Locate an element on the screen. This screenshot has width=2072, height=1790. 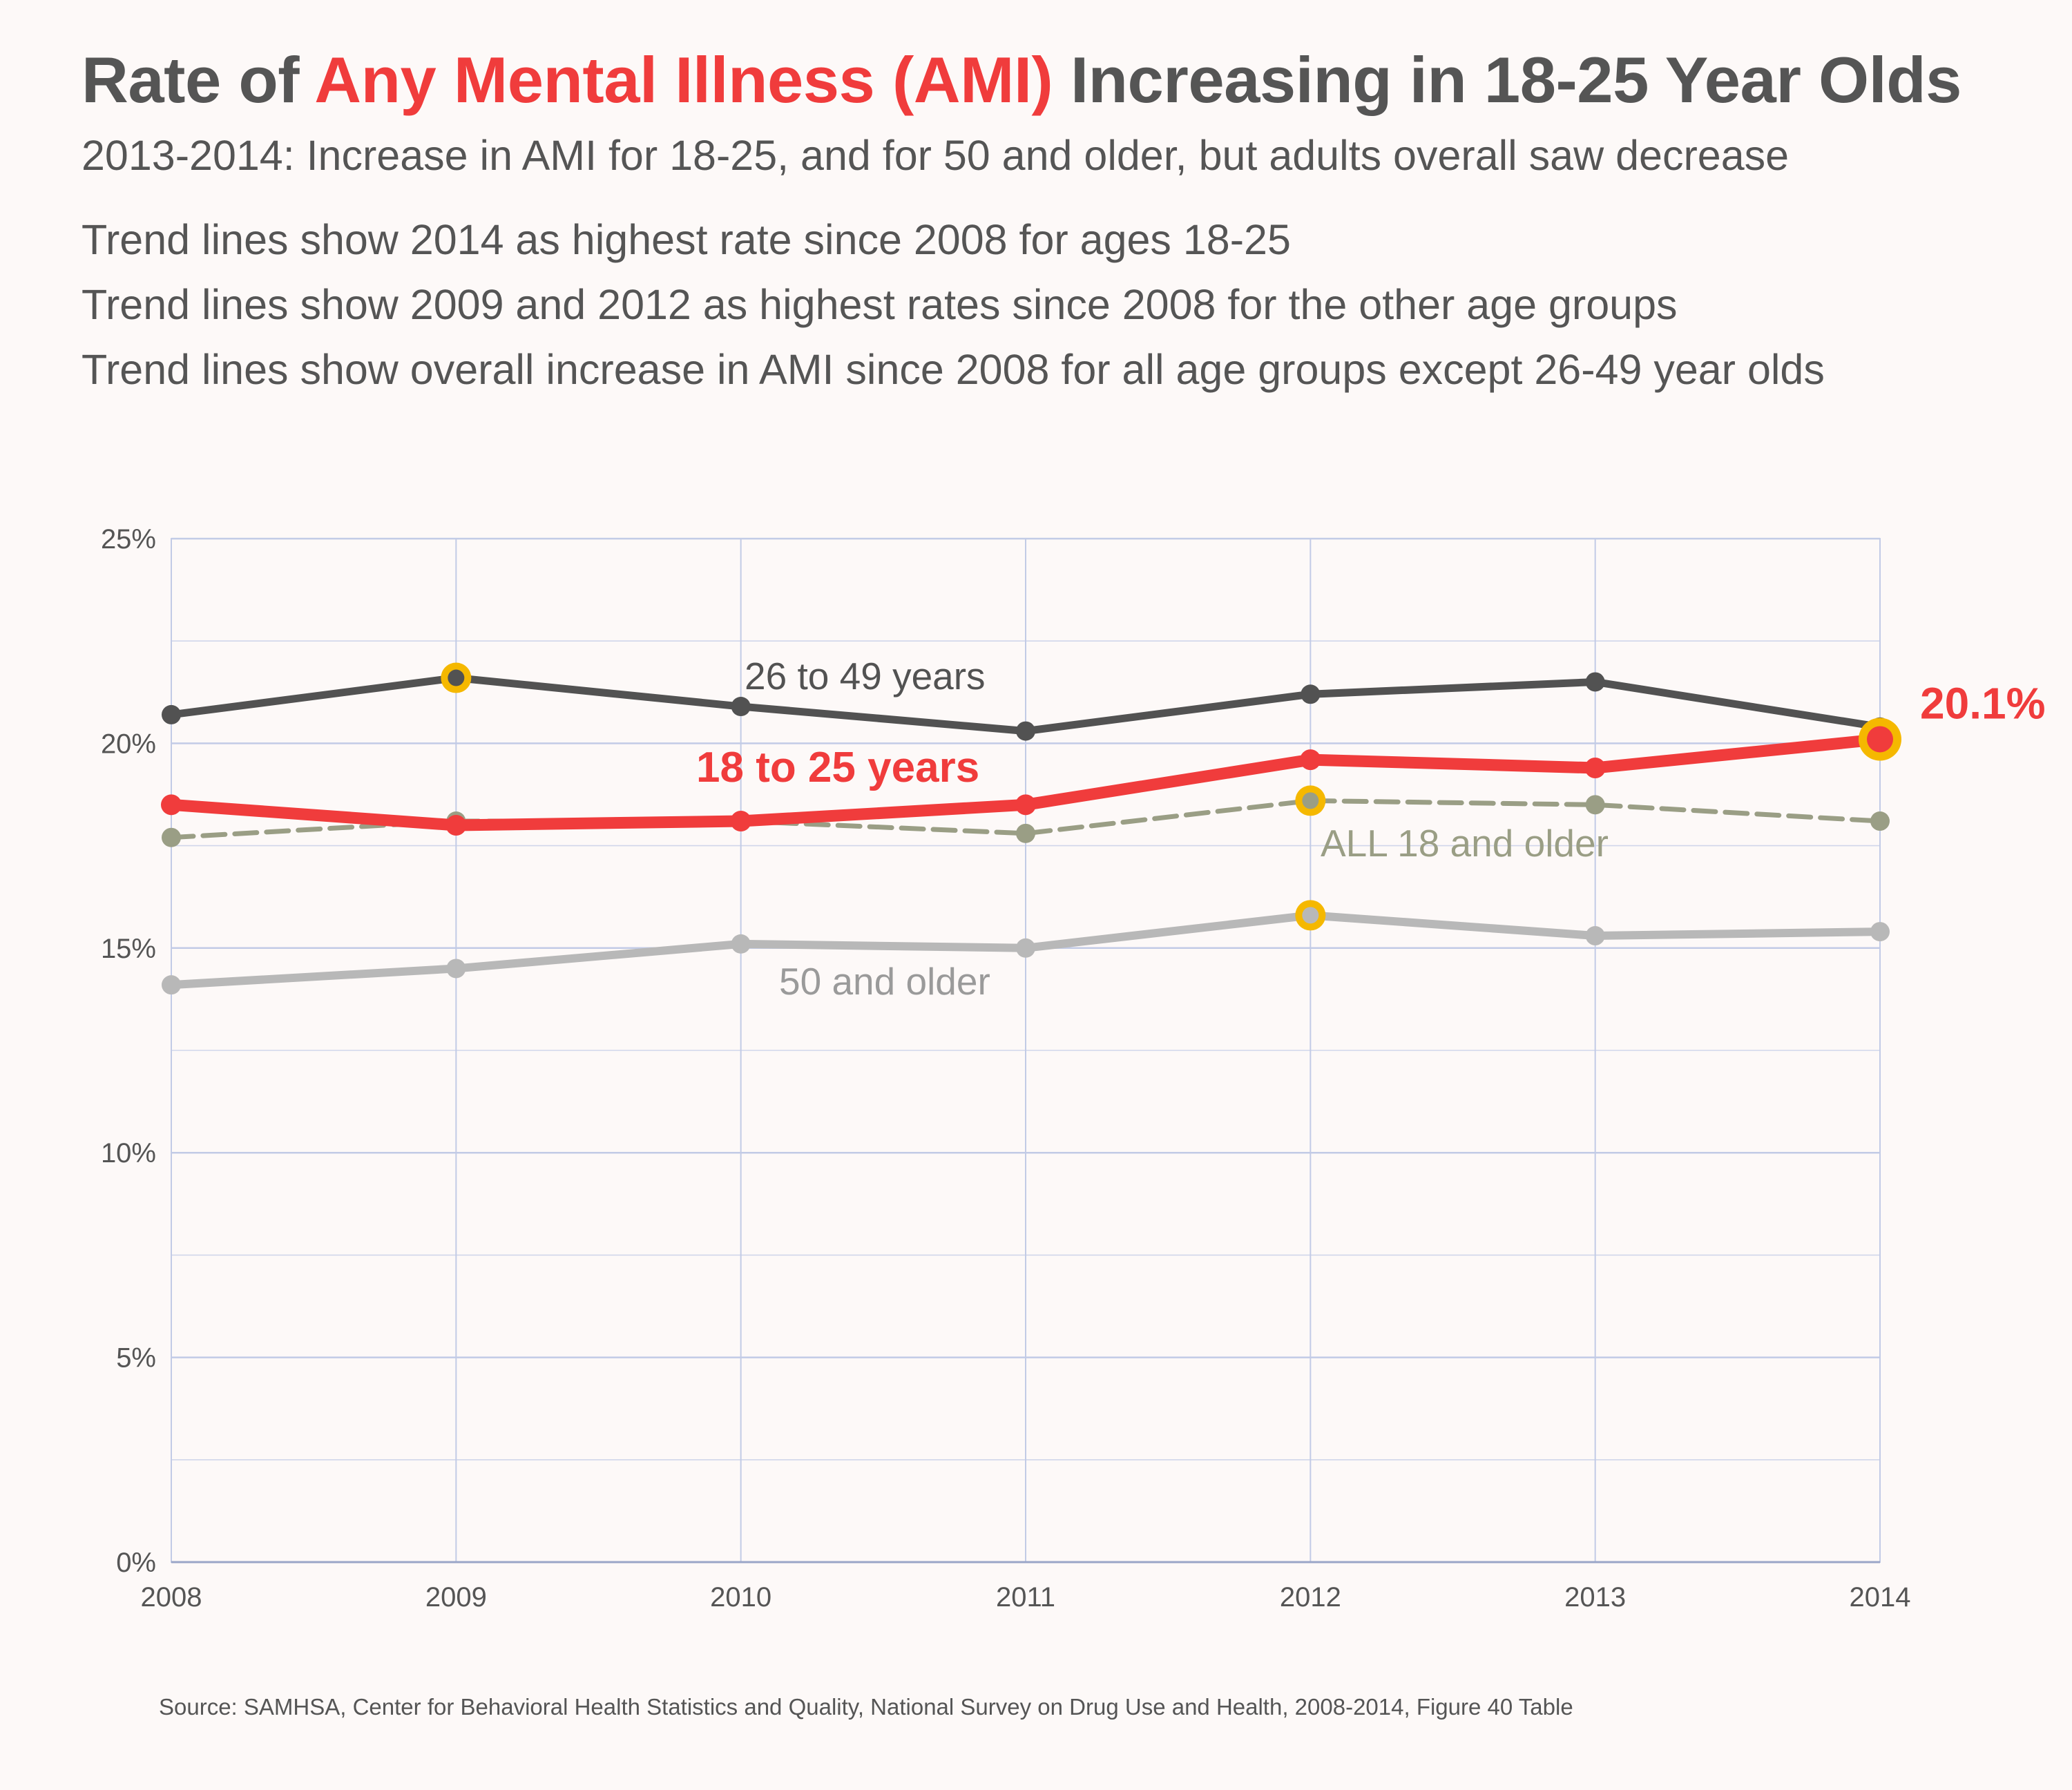
value-annotation: 20.1% is located at coordinates (1982, 703).